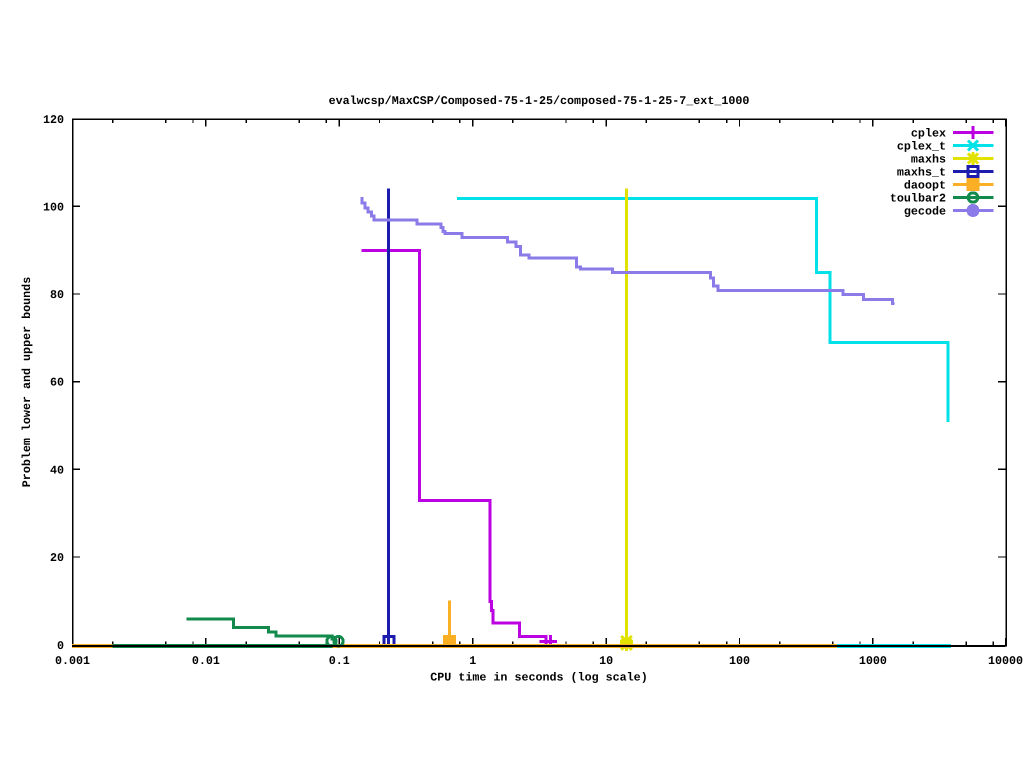 Image resolution: width=1024 pixels, height=773 pixels. Describe the element at coordinates (60, 646) in the screenshot. I see `svg-text: 0` at that location.